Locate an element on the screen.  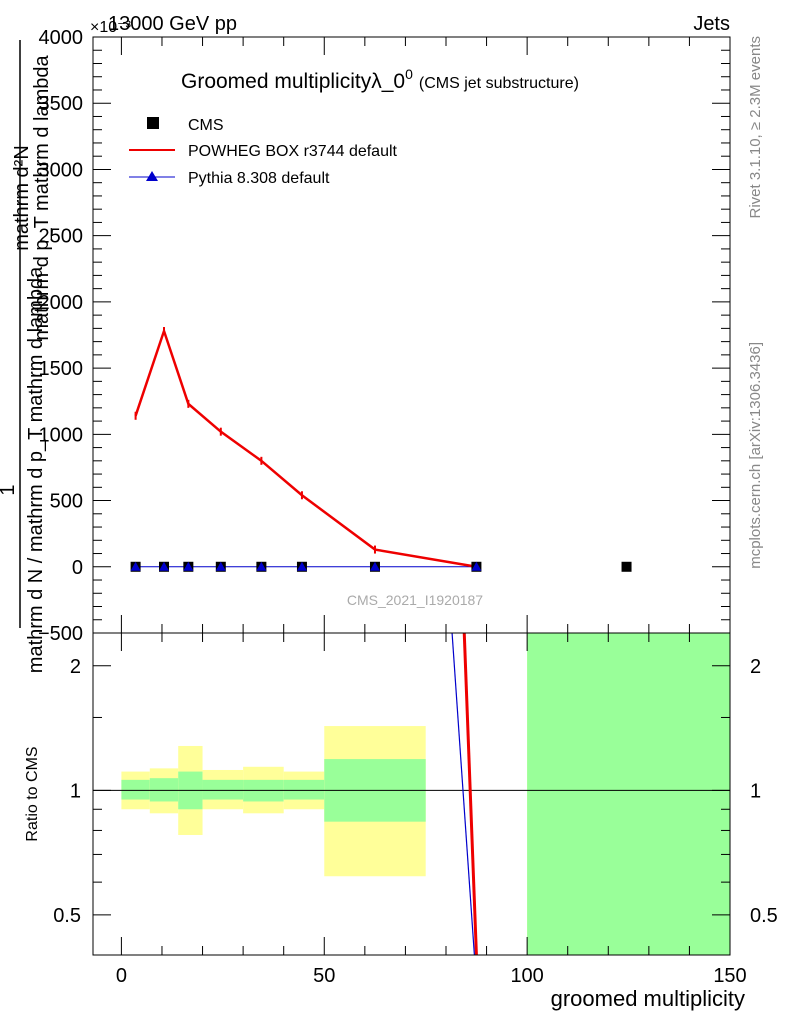
exponent-label: ×10⁻³ is located at coordinates (111, 27).